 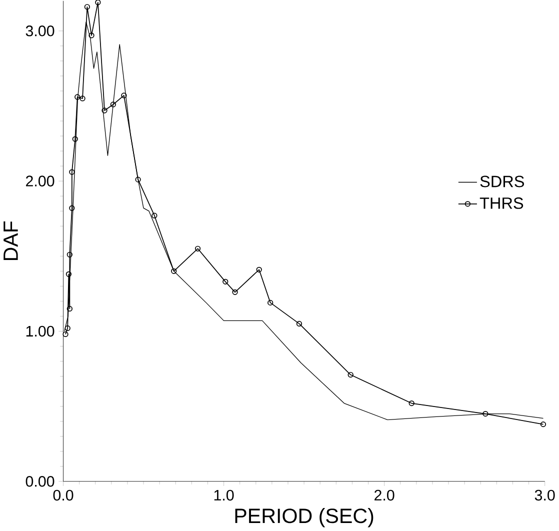 I want to click on x-tick-label: 2.0, so click(x=384, y=495).